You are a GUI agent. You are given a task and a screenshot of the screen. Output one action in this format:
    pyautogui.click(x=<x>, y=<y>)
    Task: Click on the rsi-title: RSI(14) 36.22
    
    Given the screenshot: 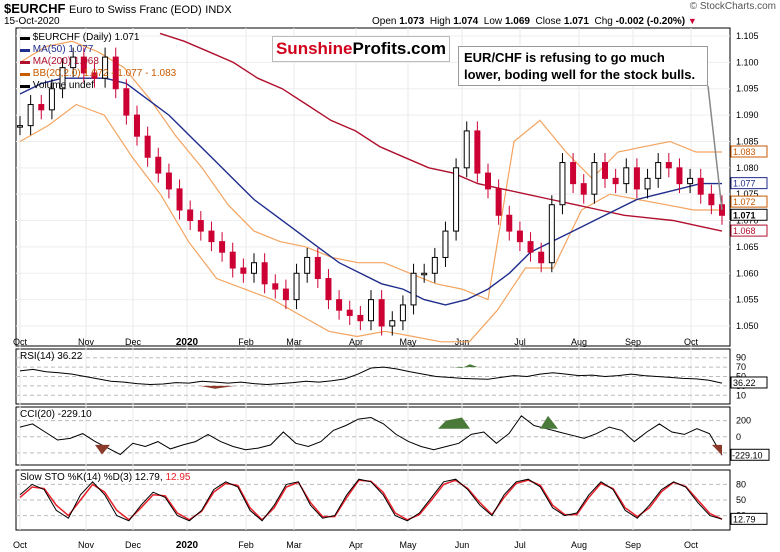 What is the action you would take?
    pyautogui.click(x=51, y=356)
    